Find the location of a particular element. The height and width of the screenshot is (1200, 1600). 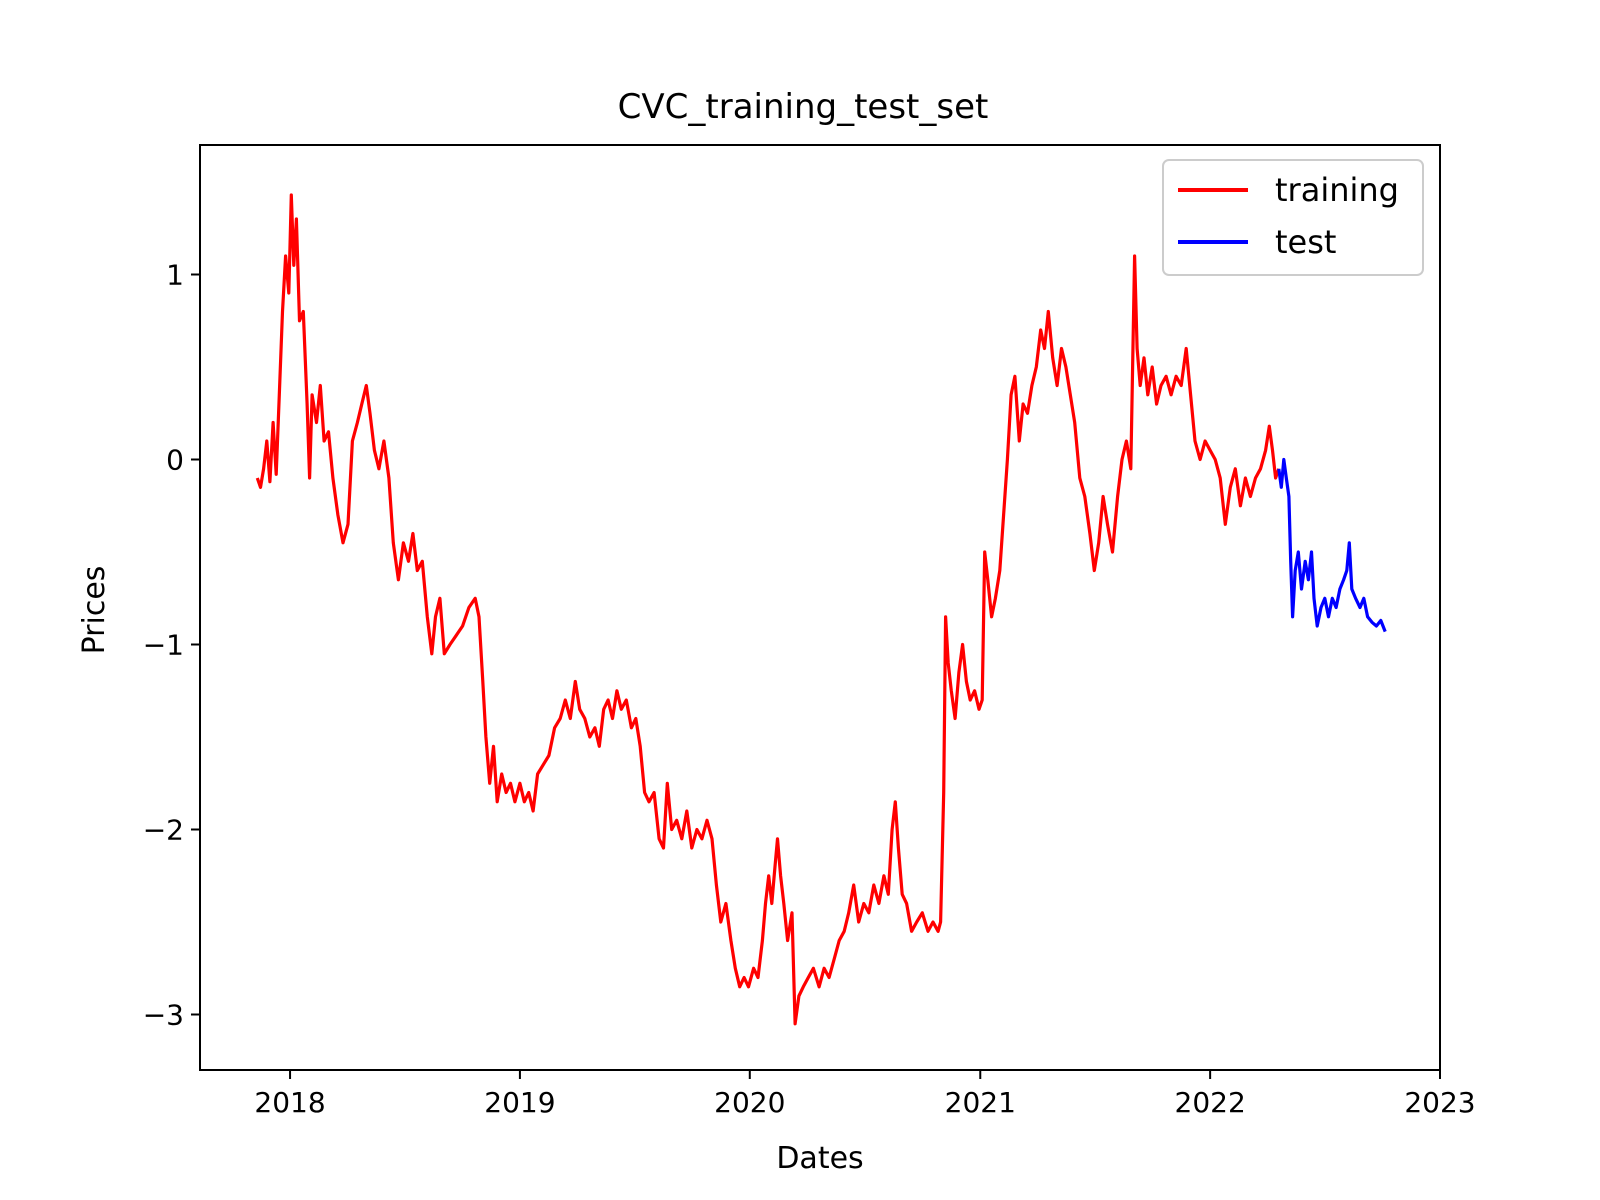

y-axis: −3 −2 −1 0 1 is located at coordinates (171, 645).